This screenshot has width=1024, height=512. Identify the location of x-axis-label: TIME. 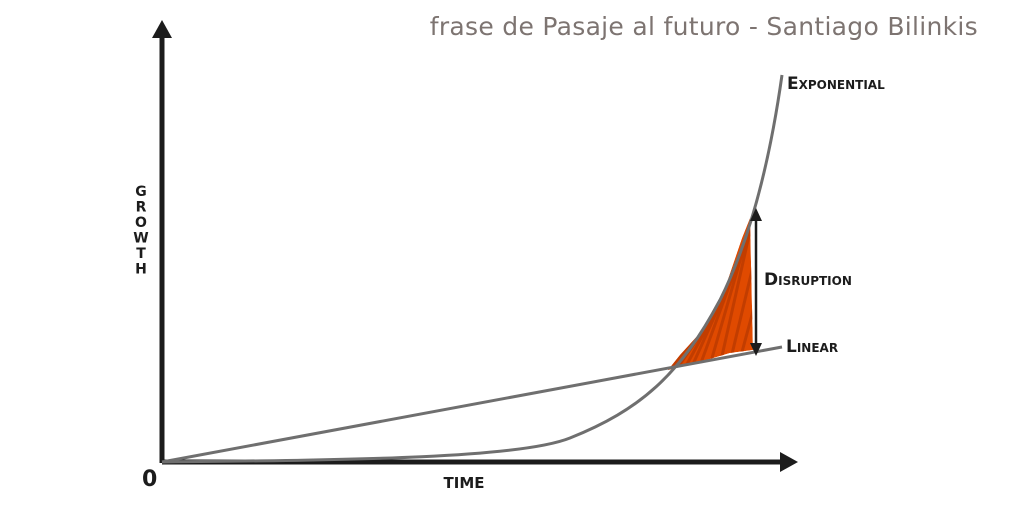
(464, 483).